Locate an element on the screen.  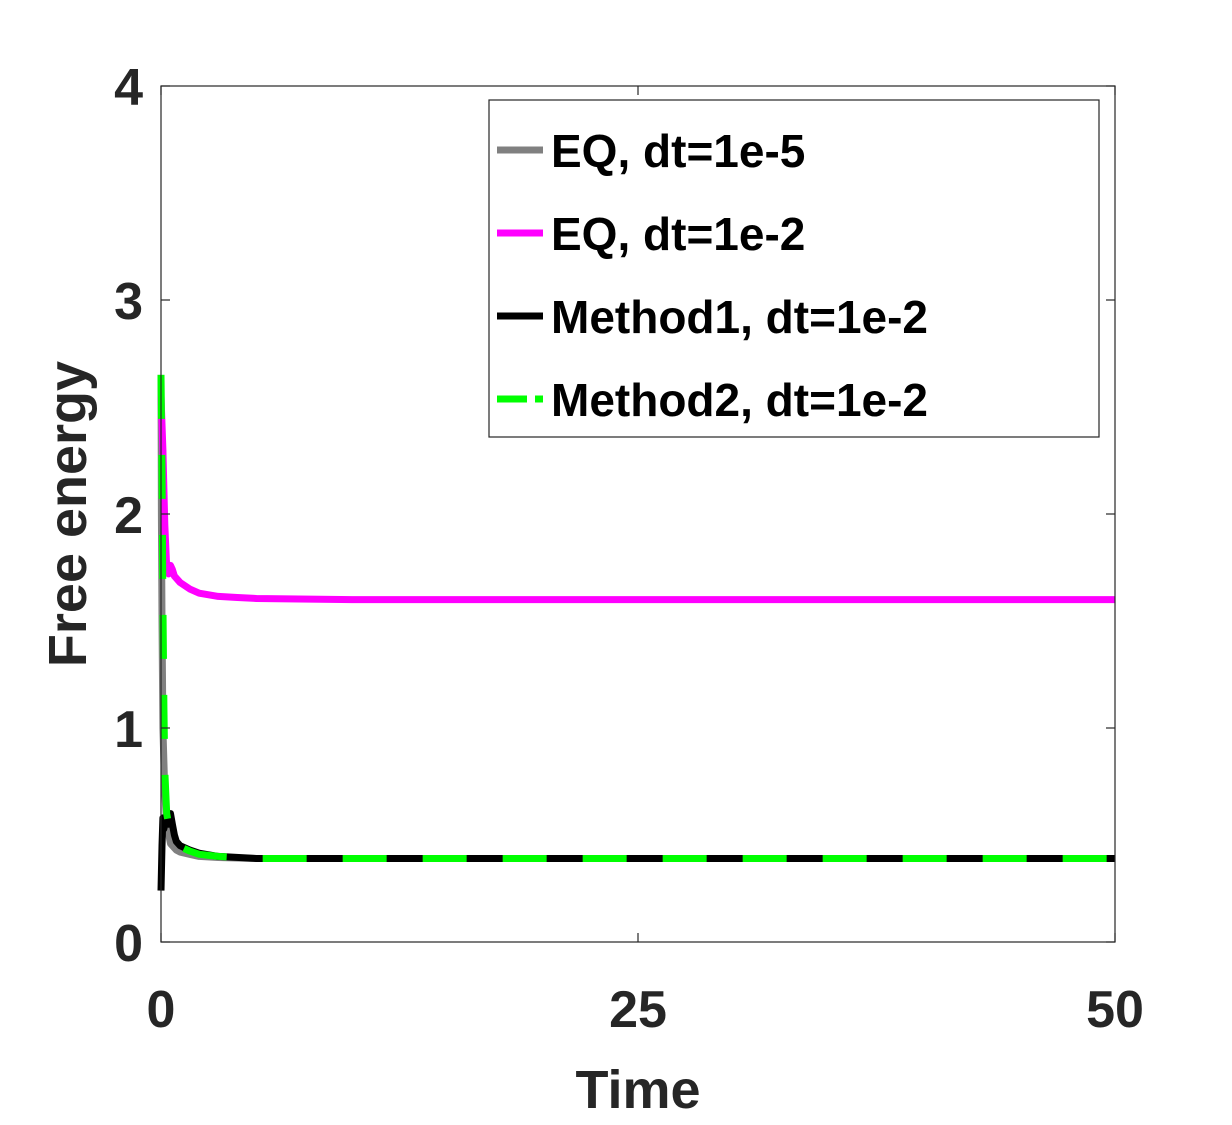
legend-box is located at coordinates (794, 268).